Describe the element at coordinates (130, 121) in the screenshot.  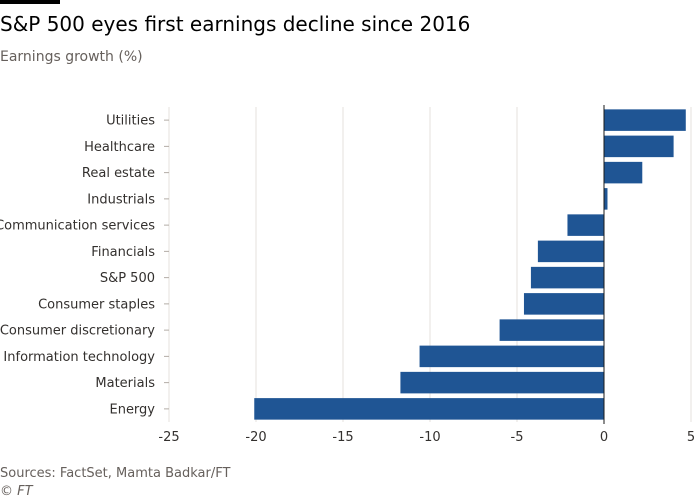
I see `category-label: Utilities` at that location.